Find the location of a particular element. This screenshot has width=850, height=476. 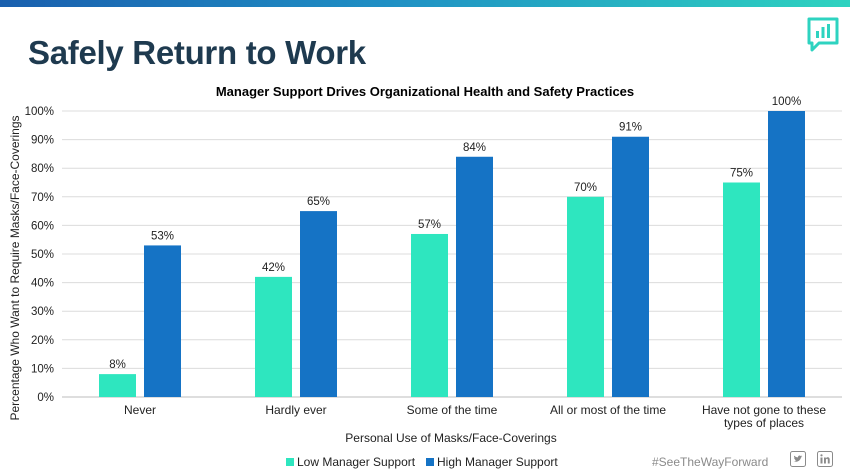

linkedin-icon is located at coordinates (825, 459).